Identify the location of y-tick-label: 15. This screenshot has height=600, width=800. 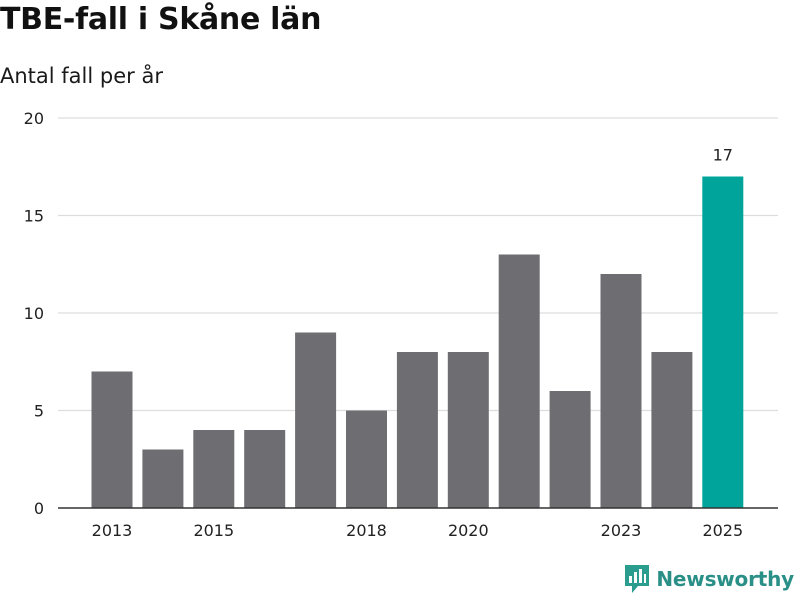
(34, 216).